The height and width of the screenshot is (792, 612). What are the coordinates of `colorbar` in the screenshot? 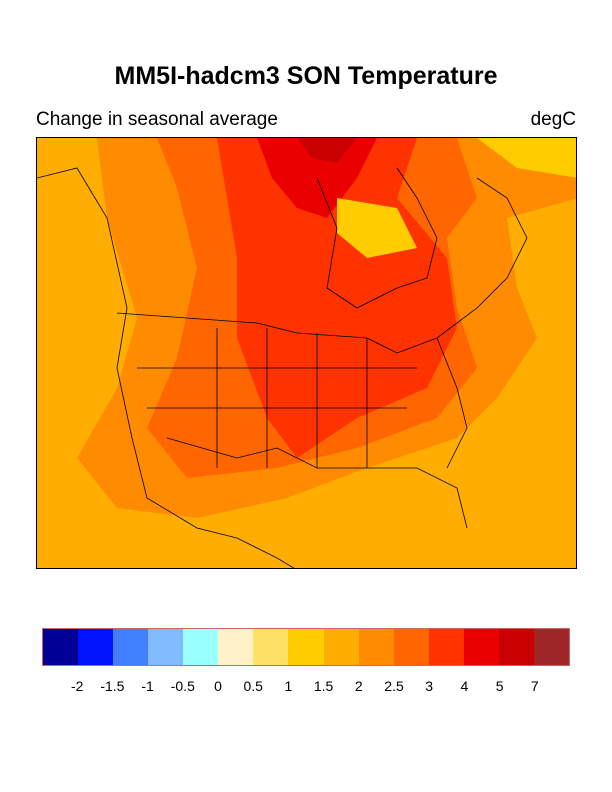 It's located at (306, 647).